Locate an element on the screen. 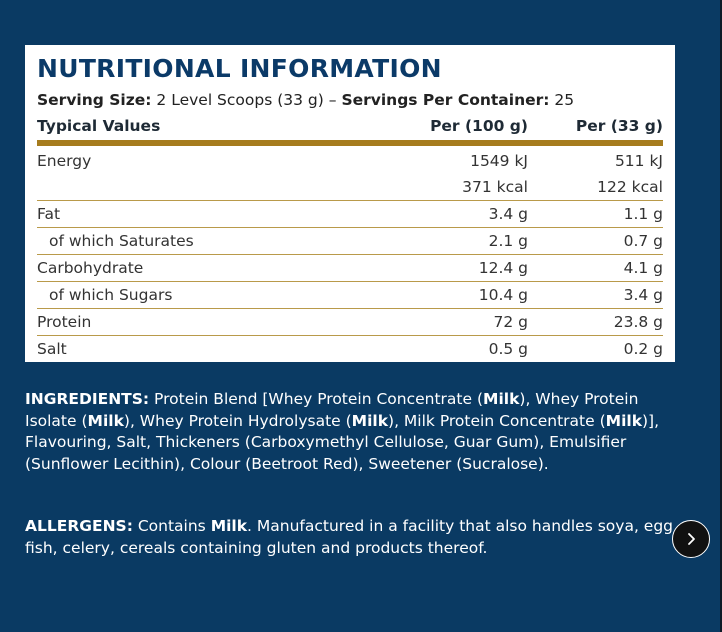  servings-value: 25 is located at coordinates (564, 100).